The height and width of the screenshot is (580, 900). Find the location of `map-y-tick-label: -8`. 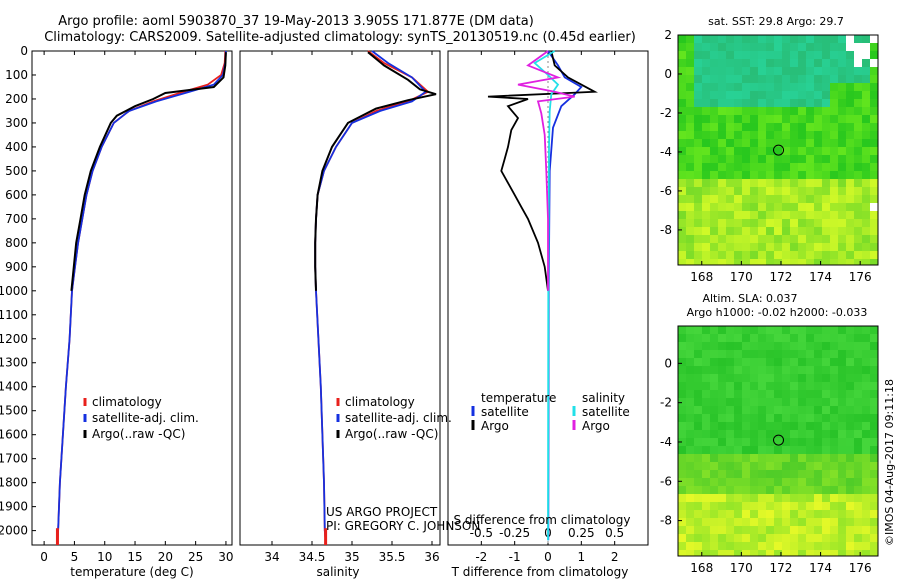

map-y-tick-label: -8 is located at coordinates (666, 230).